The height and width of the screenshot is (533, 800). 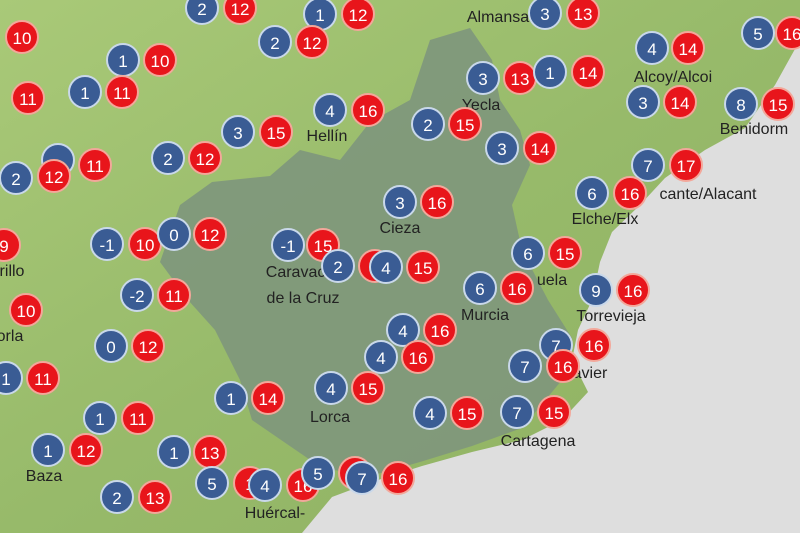 I want to click on place-label: cante/Alacant, so click(x=708, y=194).